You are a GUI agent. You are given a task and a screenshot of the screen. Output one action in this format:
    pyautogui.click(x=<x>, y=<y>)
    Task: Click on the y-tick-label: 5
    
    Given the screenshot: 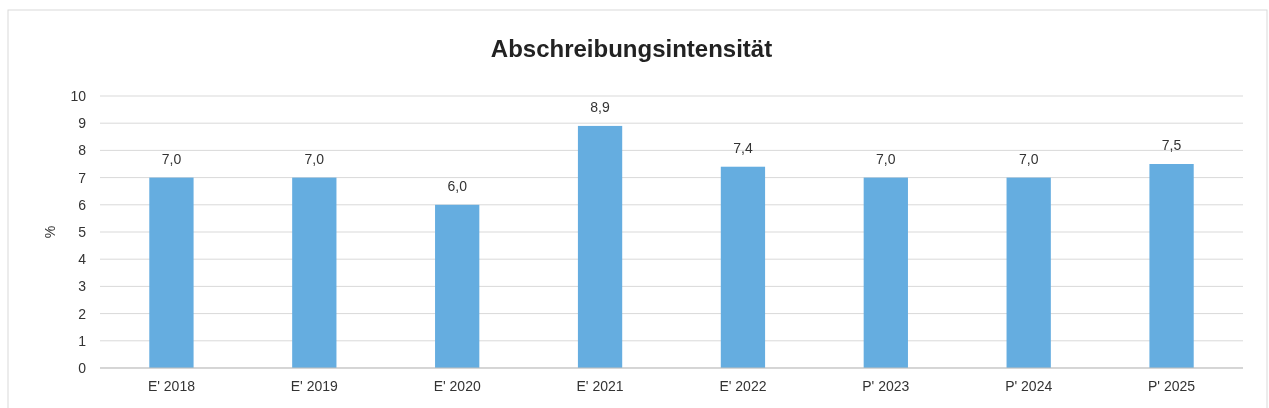 What is the action you would take?
    pyautogui.click(x=82, y=232)
    